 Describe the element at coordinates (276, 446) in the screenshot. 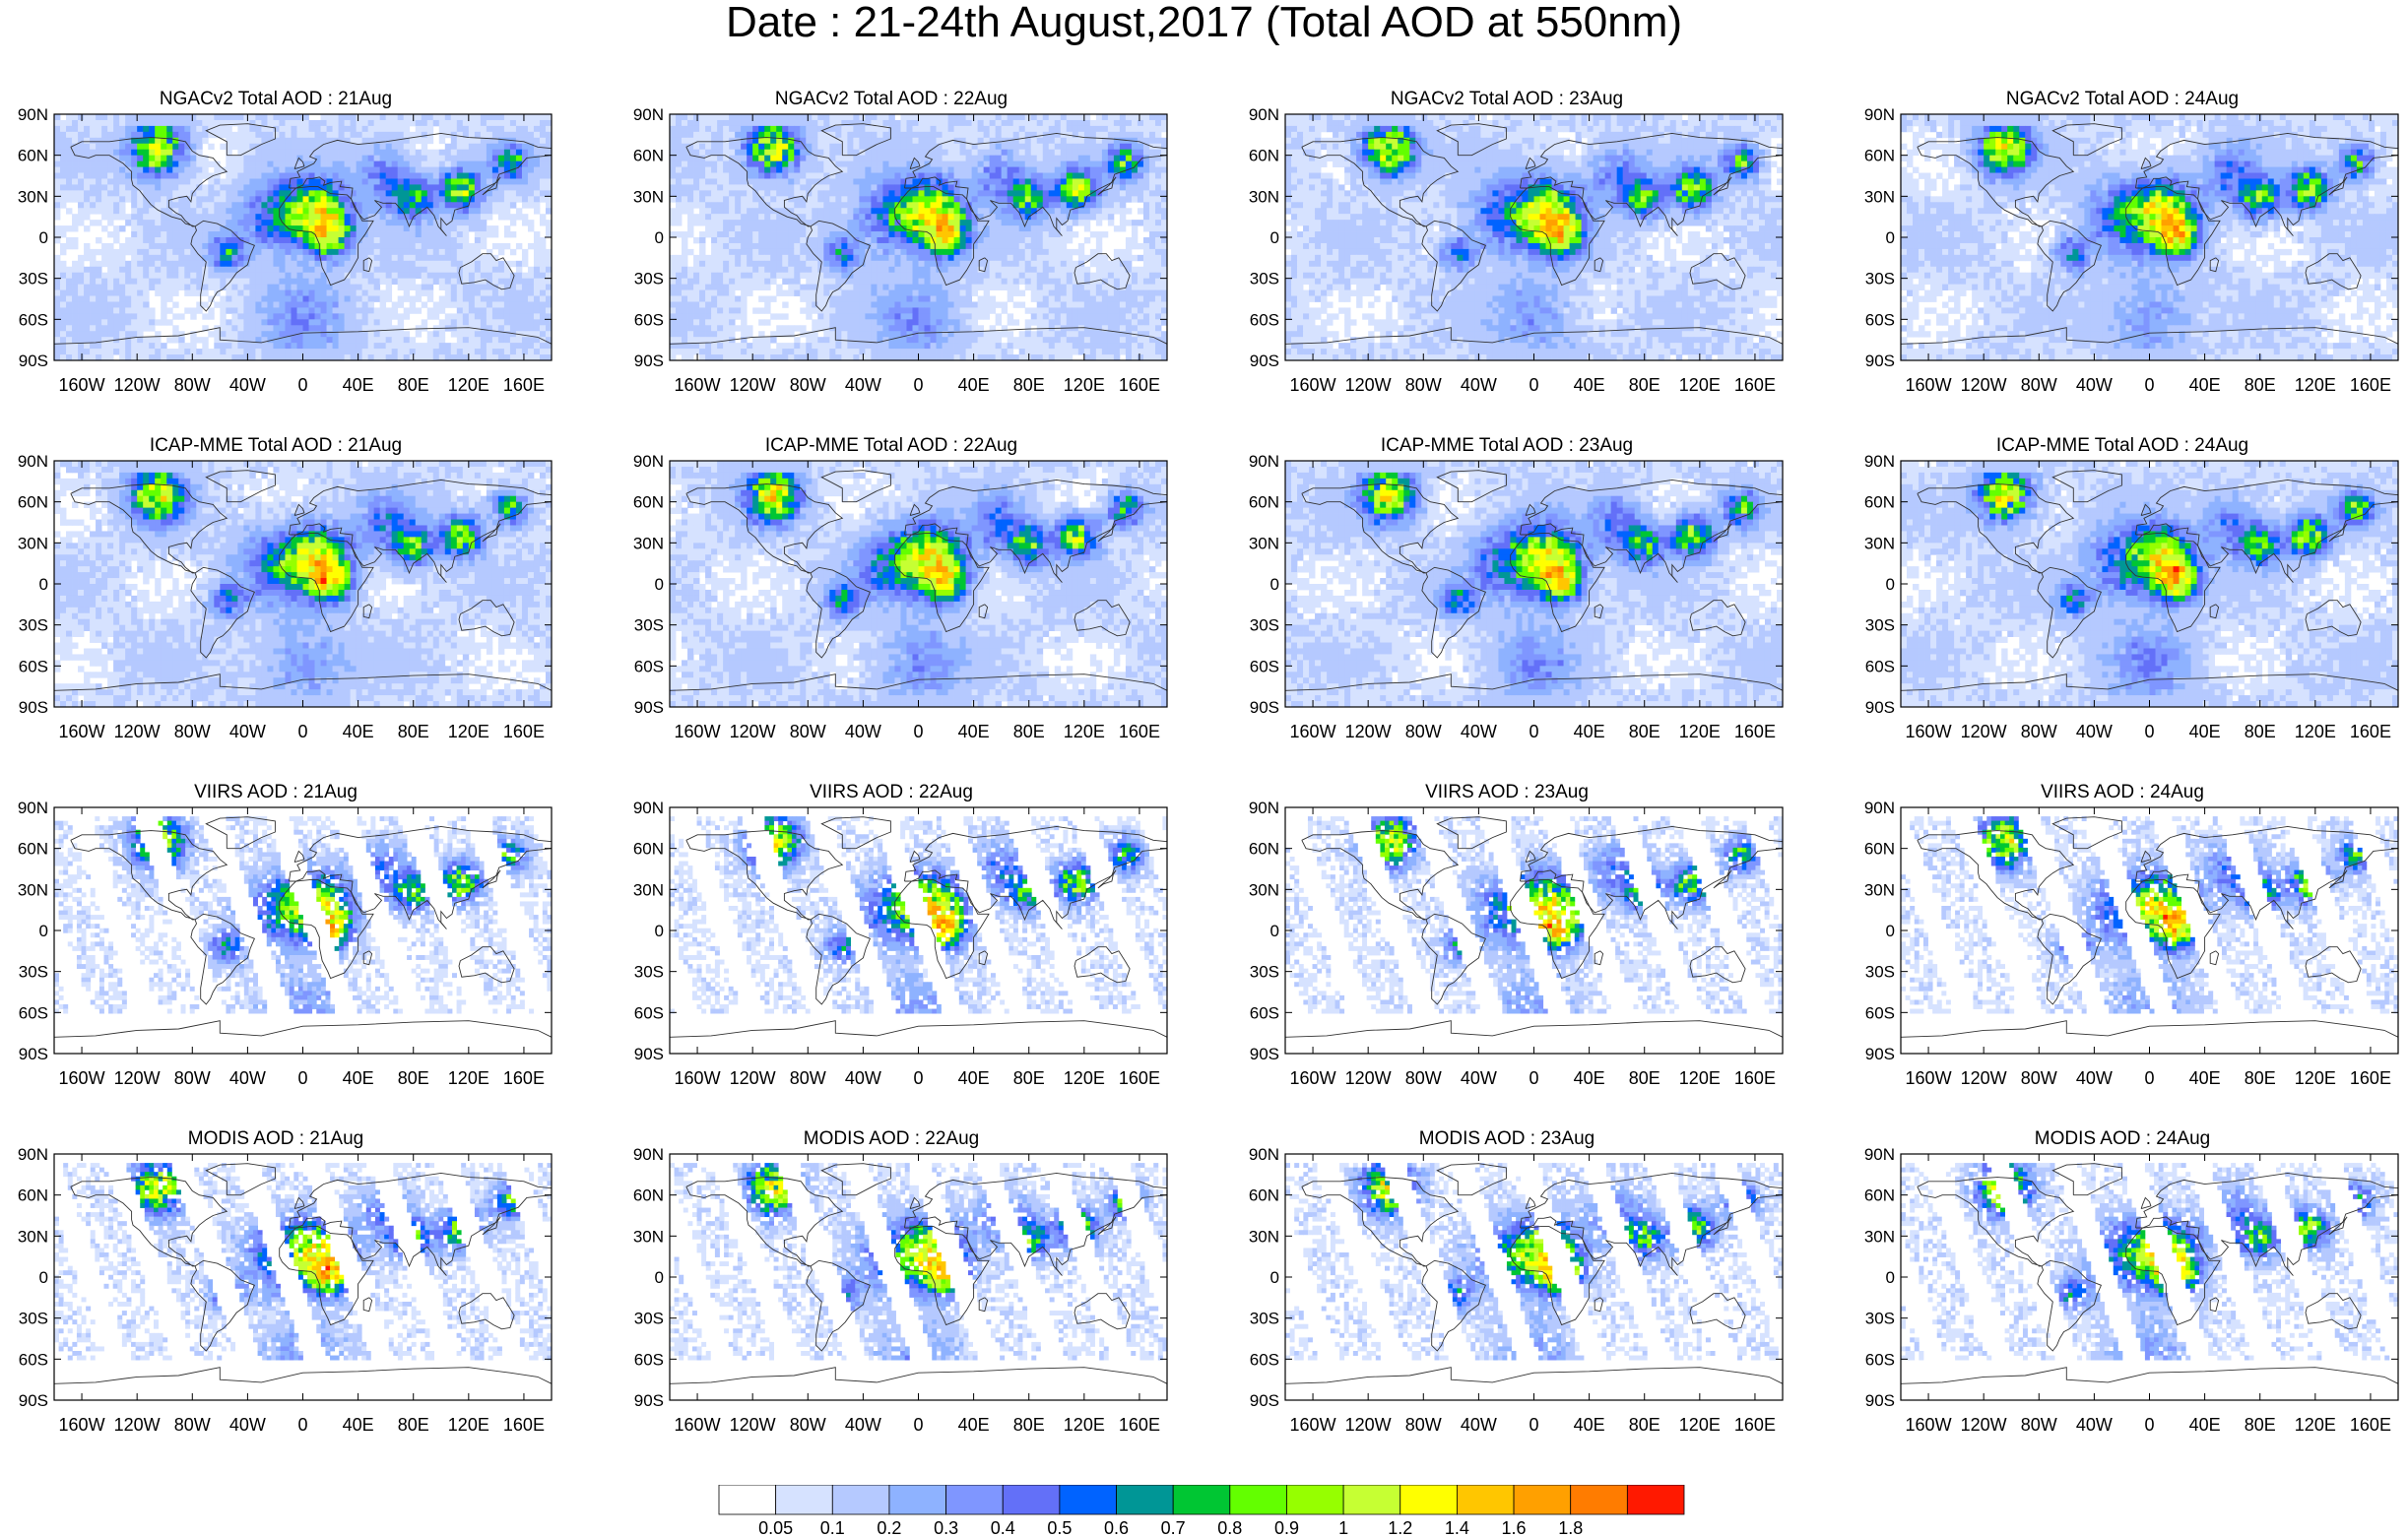

I see `panel-title: ICAP-MME Total AOD : 21Aug` at that location.